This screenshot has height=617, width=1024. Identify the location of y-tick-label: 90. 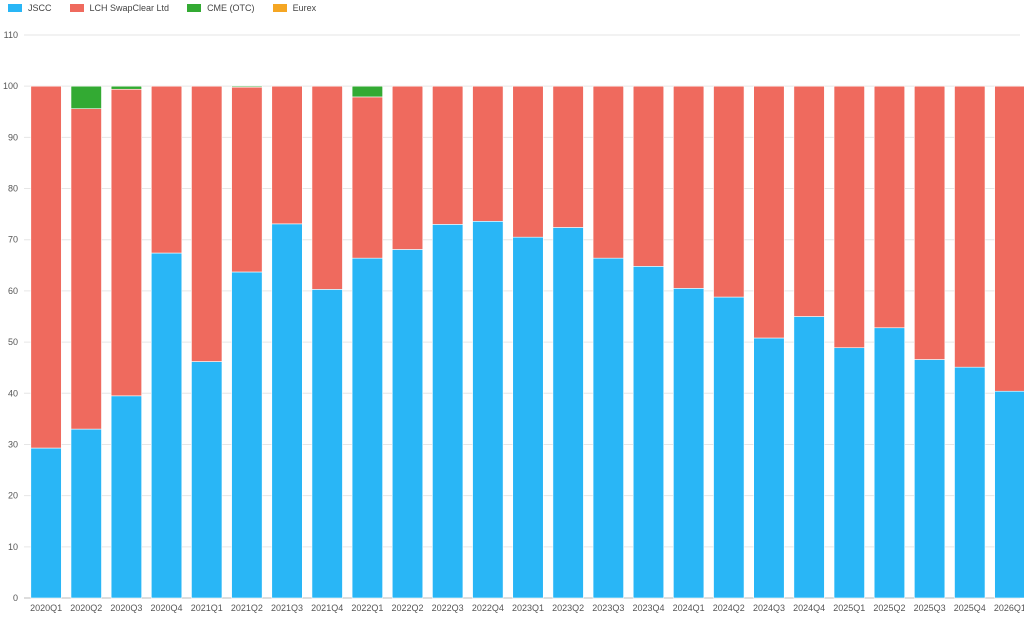
(13, 137).